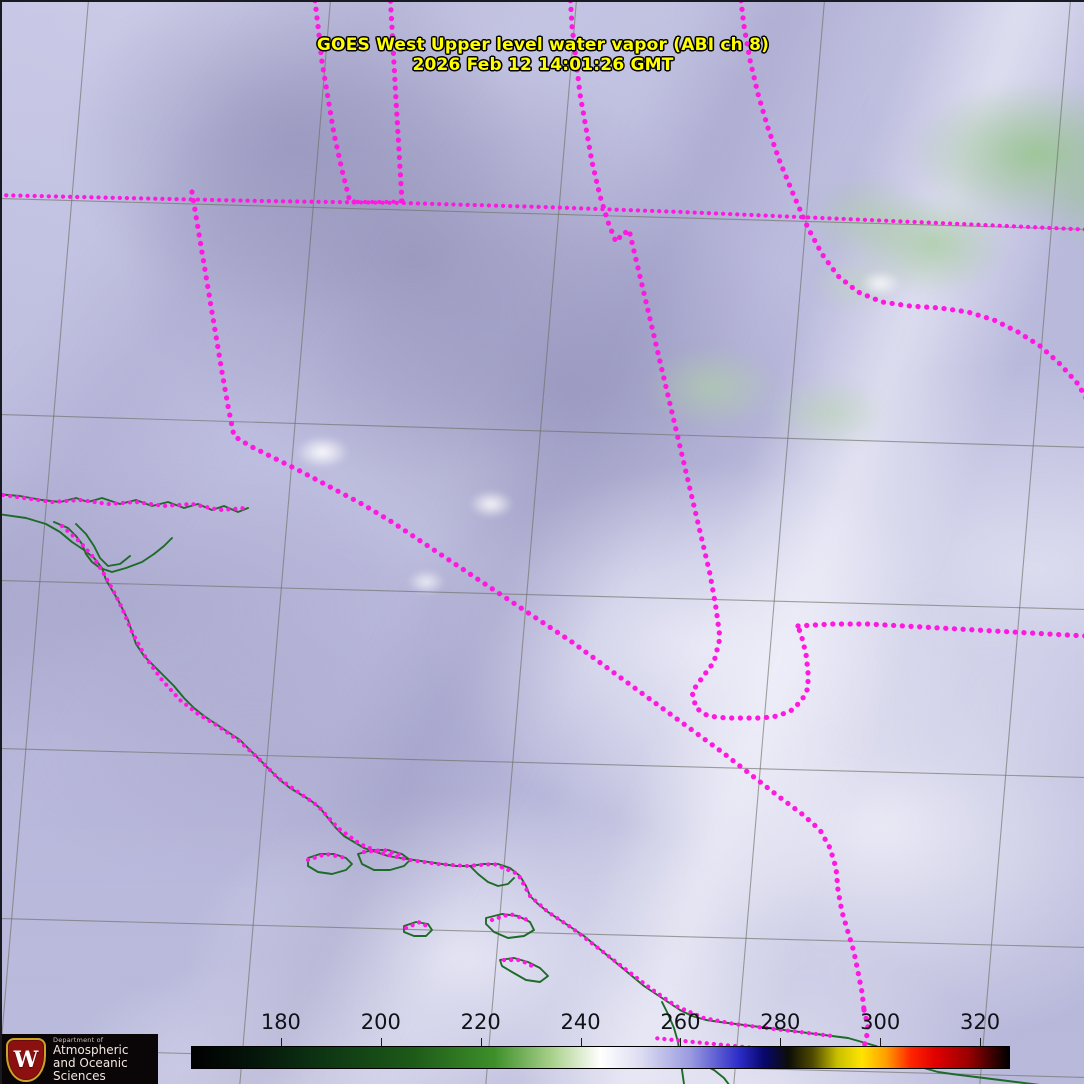 This screenshot has width=1084, height=1084. Describe the element at coordinates (90, 1069) in the screenshot. I see `logo-line-3: and Oceanic Sciences` at that location.